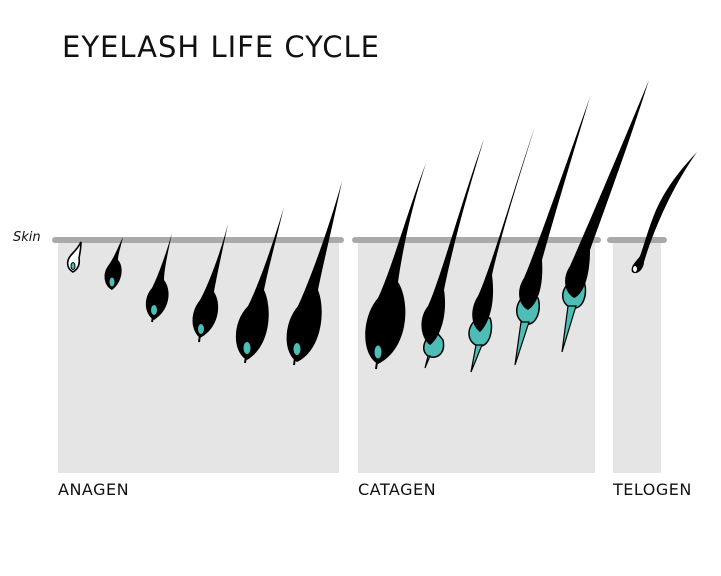  What do you see at coordinates (652, 489) in the screenshot?
I see `phase-label-telogen: TELOGEN` at bounding box center [652, 489].